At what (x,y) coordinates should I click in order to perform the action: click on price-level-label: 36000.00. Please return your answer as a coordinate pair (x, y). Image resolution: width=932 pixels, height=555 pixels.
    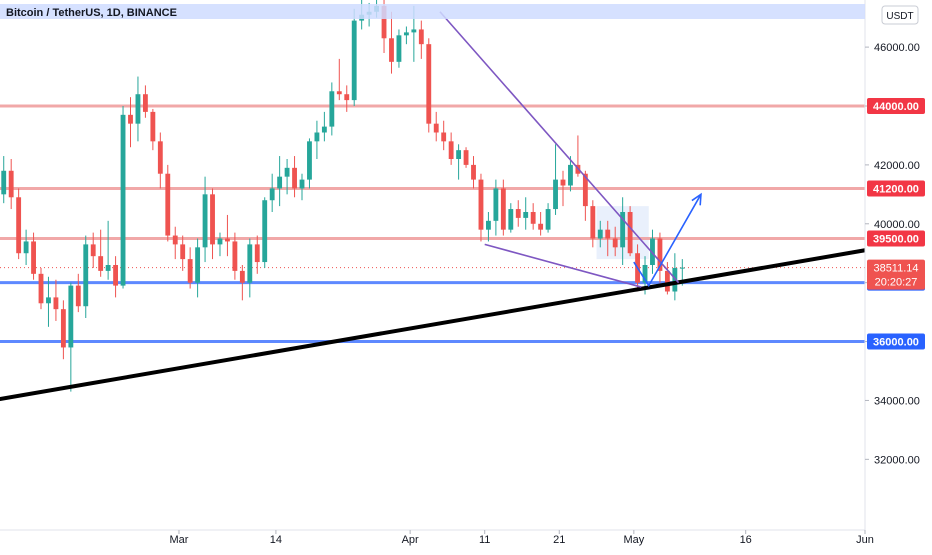
    Looking at the image, I should click on (896, 343).